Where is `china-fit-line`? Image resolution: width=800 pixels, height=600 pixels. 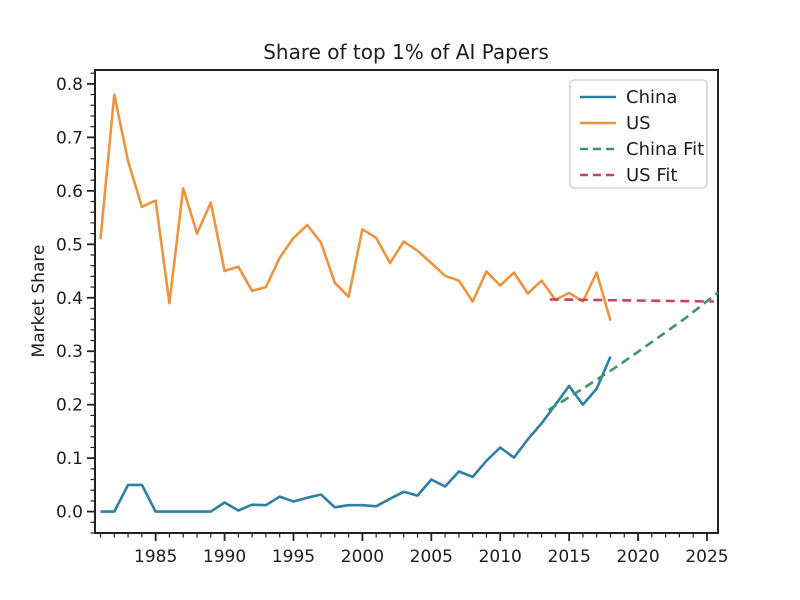
china-fit-line is located at coordinates (633, 351).